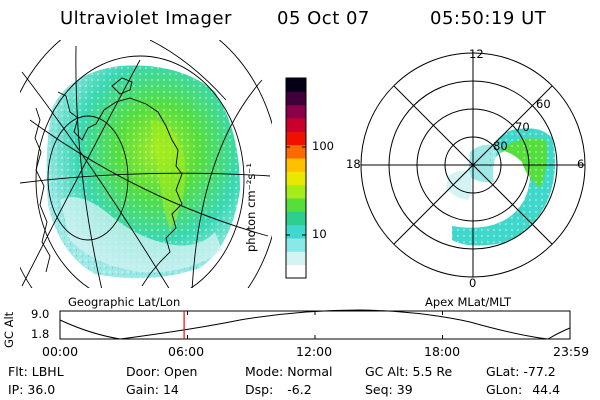  What do you see at coordinates (488, 18) in the screenshot?
I see `observation-time: 05:50:19 UT` at bounding box center [488, 18].